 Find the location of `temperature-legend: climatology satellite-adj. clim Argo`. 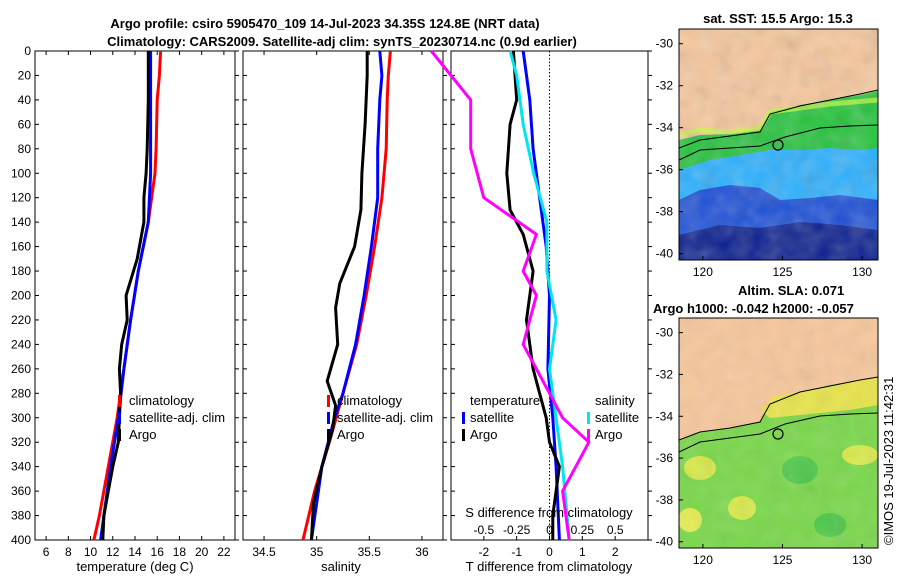

temperature-legend: climatology satellite-adj. clim Argo is located at coordinates (171, 417).